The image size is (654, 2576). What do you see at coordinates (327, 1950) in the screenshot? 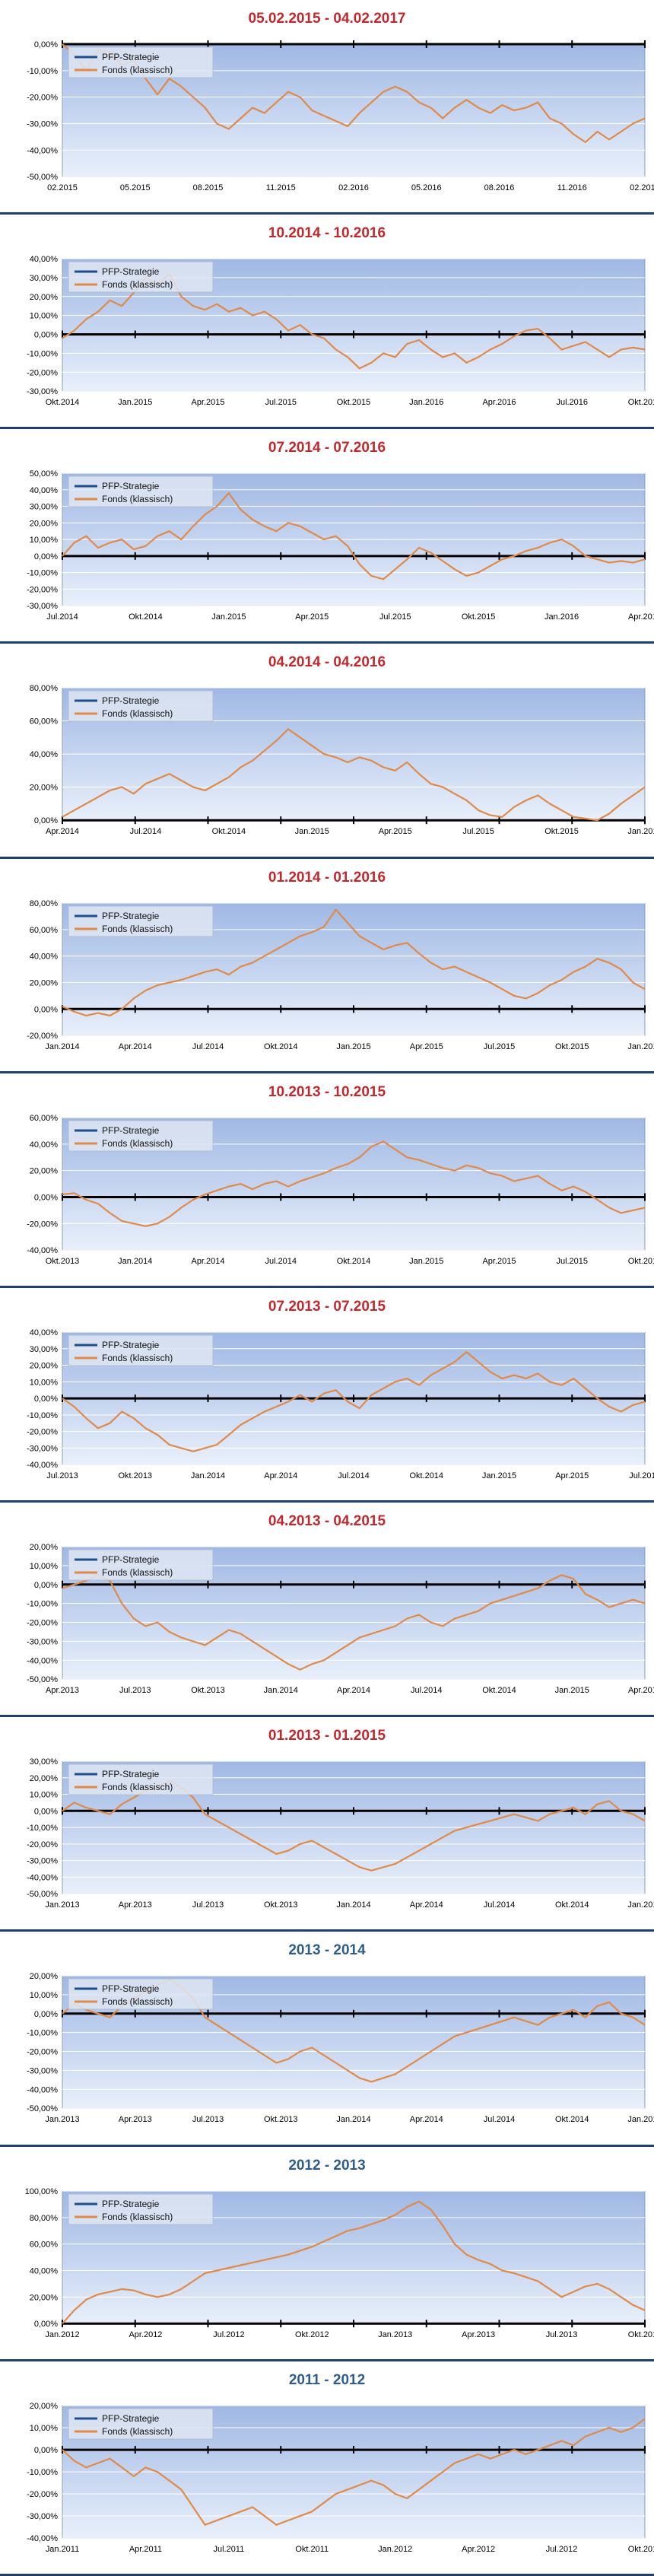
I see `chart-title: 2013 - 2014` at bounding box center [327, 1950].